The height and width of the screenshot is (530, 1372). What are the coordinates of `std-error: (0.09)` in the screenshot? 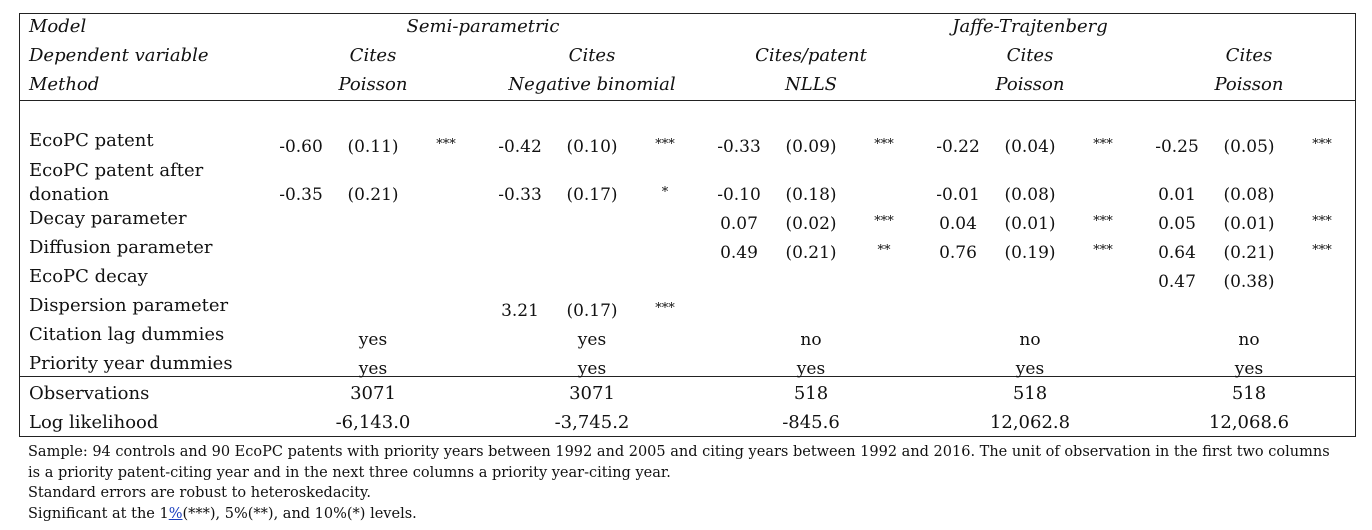 It's located at (811, 147).